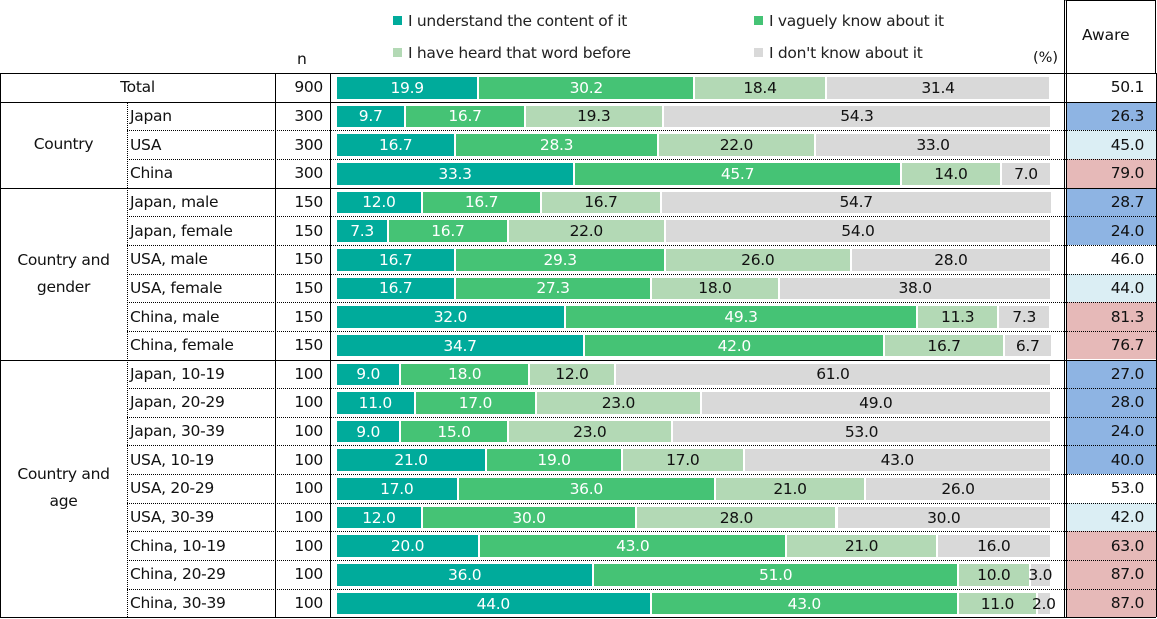 The height and width of the screenshot is (619, 1157). What do you see at coordinates (178, 545) in the screenshot?
I see `row-label: China, 10-19` at bounding box center [178, 545].